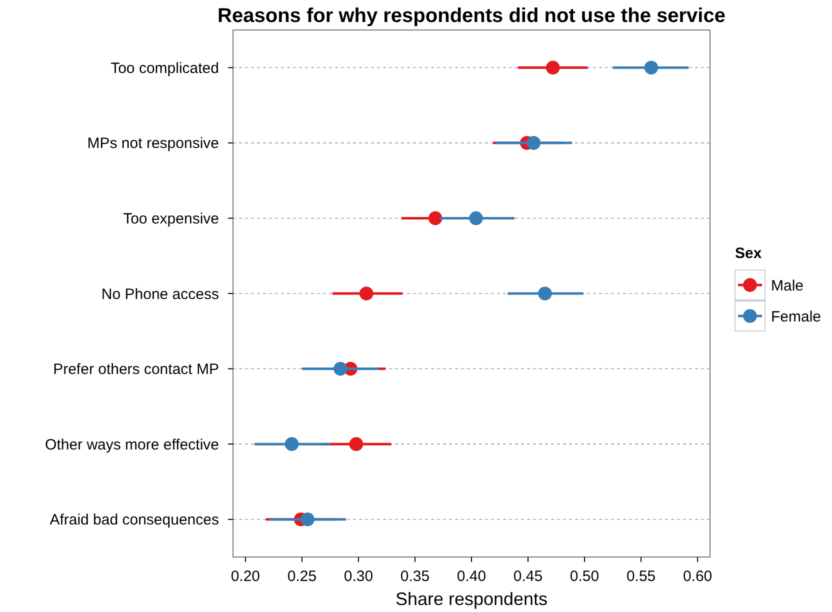  Describe the element at coordinates (134, 520) in the screenshot. I see `y-tick-label: Afraid bad consequences` at that location.